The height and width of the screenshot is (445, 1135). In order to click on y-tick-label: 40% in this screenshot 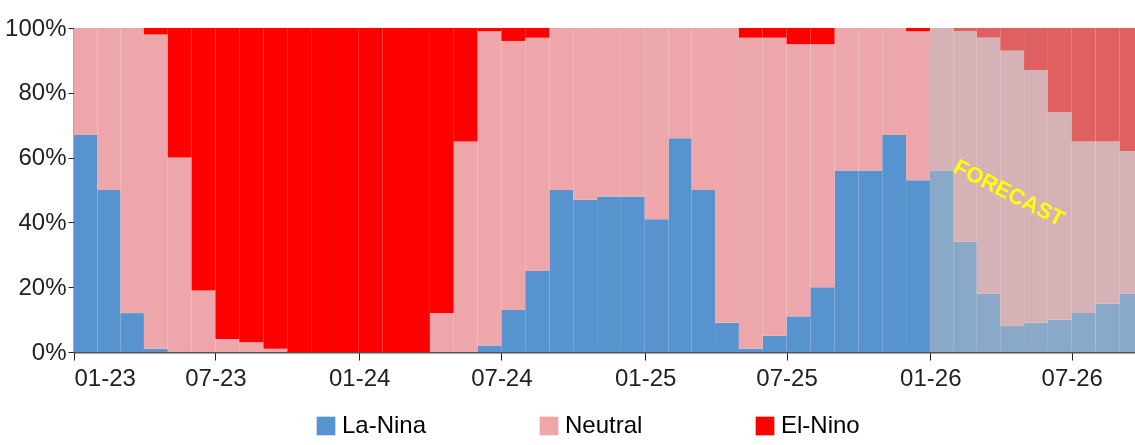, I will do `click(42, 221)`.